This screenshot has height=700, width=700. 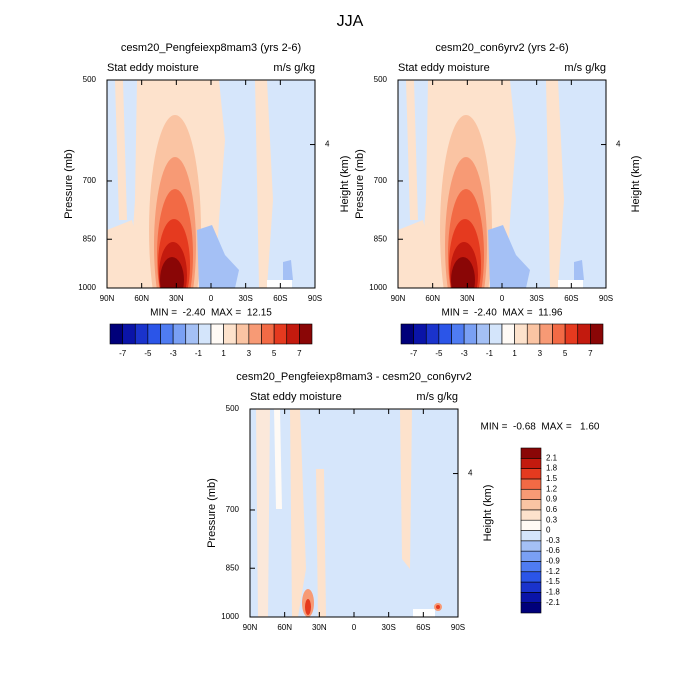 I want to click on colorbar-label: -1.2, so click(x=553, y=571).